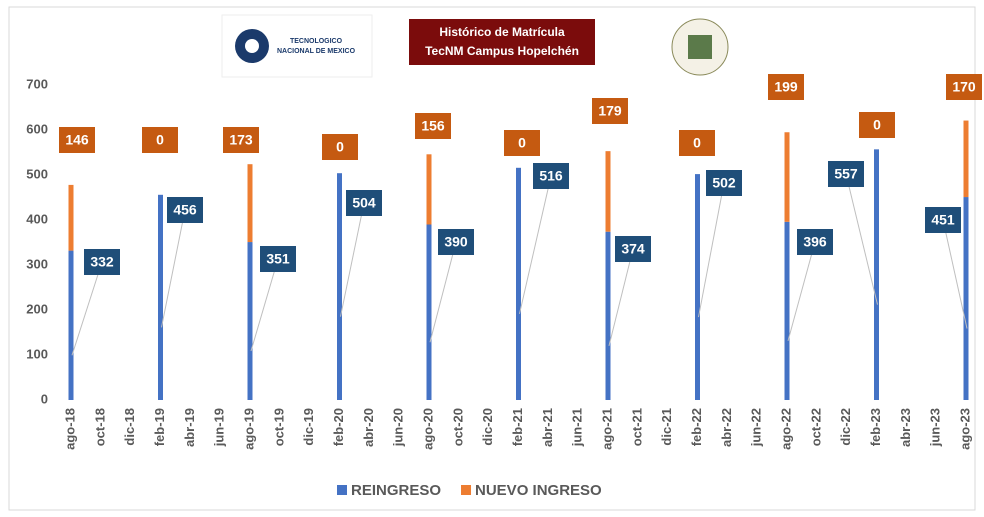 The width and height of the screenshot is (984, 517). What do you see at coordinates (37, 83) in the screenshot?
I see `y-tick-label: 700` at bounding box center [37, 83].